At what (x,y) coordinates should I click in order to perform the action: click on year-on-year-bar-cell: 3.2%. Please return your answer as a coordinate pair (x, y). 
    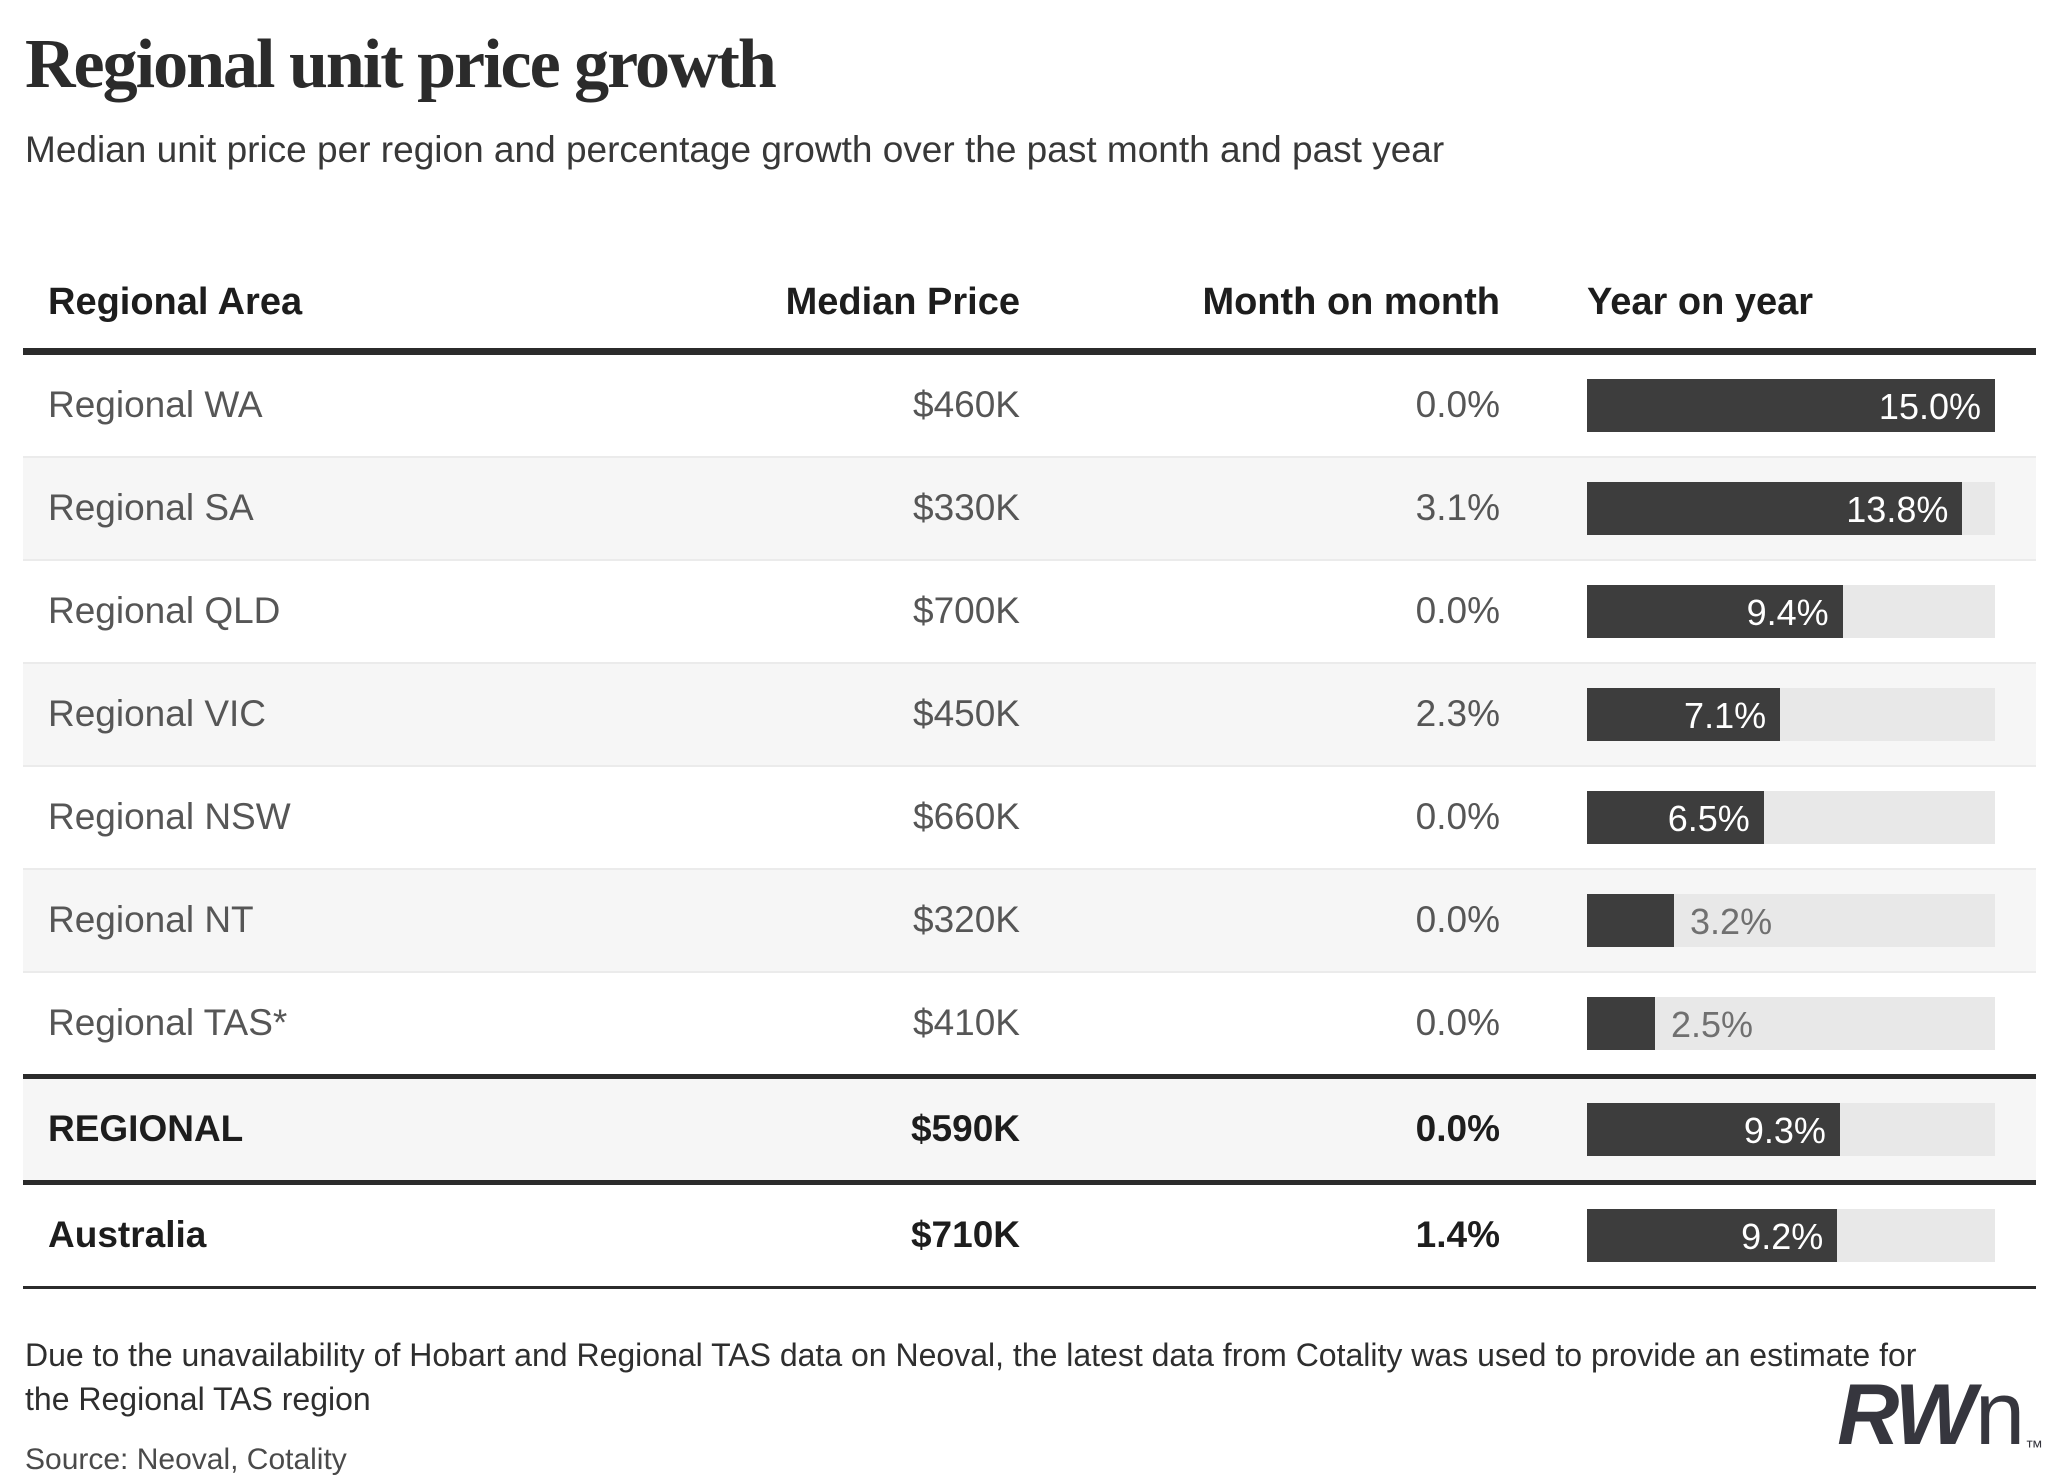
    Looking at the image, I should click on (1768, 920).